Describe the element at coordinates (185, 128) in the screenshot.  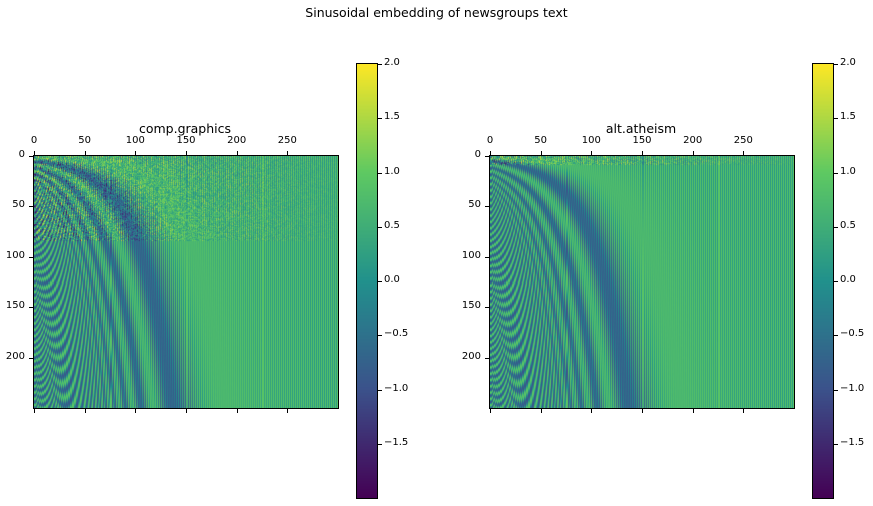
I see `chart-title: comp.graphics` at that location.